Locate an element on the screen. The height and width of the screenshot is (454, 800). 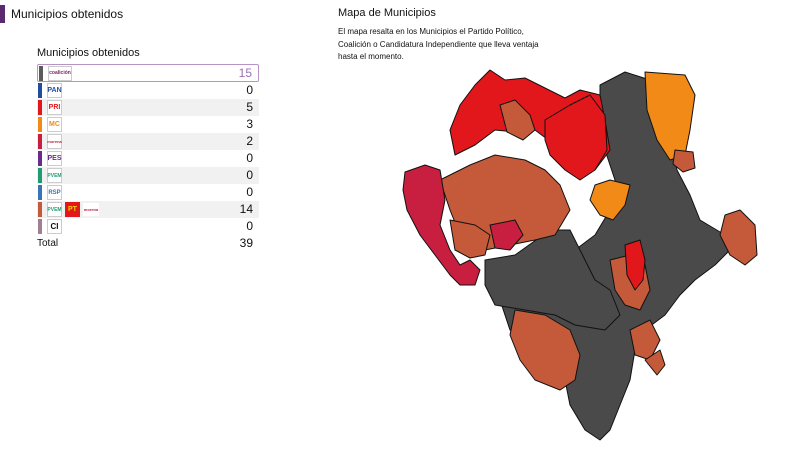
row-count: 14 is located at coordinates (246, 209).